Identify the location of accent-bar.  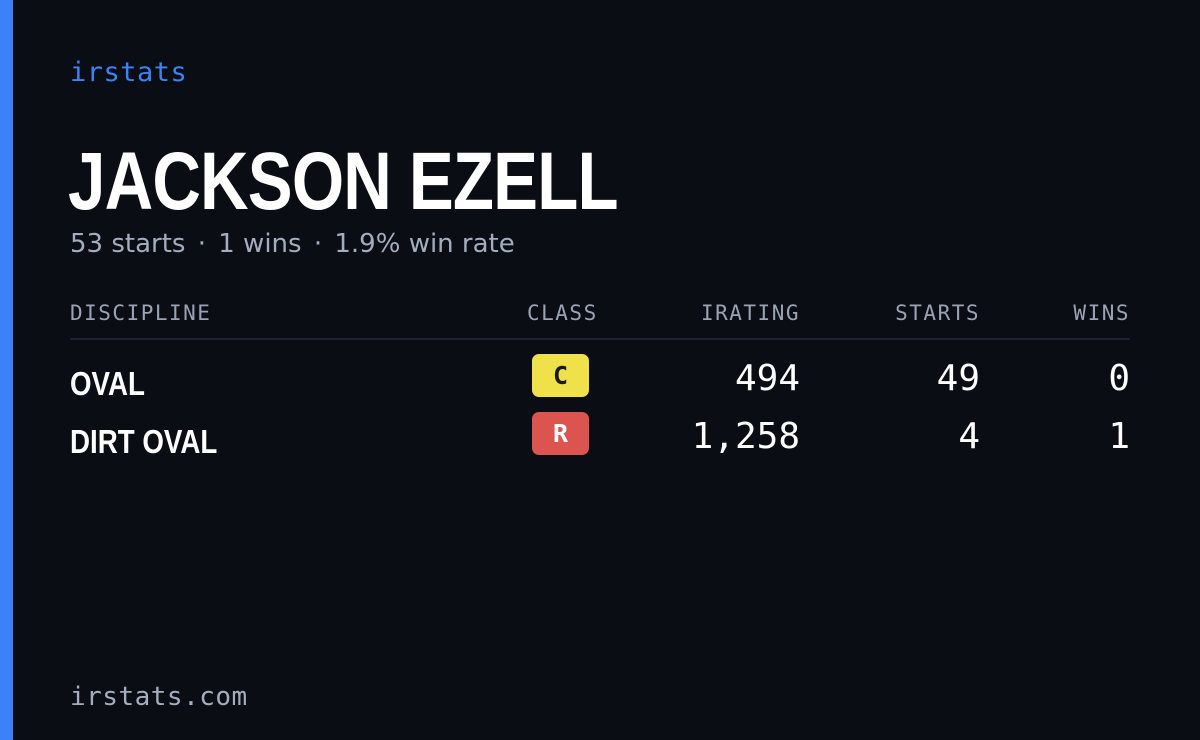
(6, 370).